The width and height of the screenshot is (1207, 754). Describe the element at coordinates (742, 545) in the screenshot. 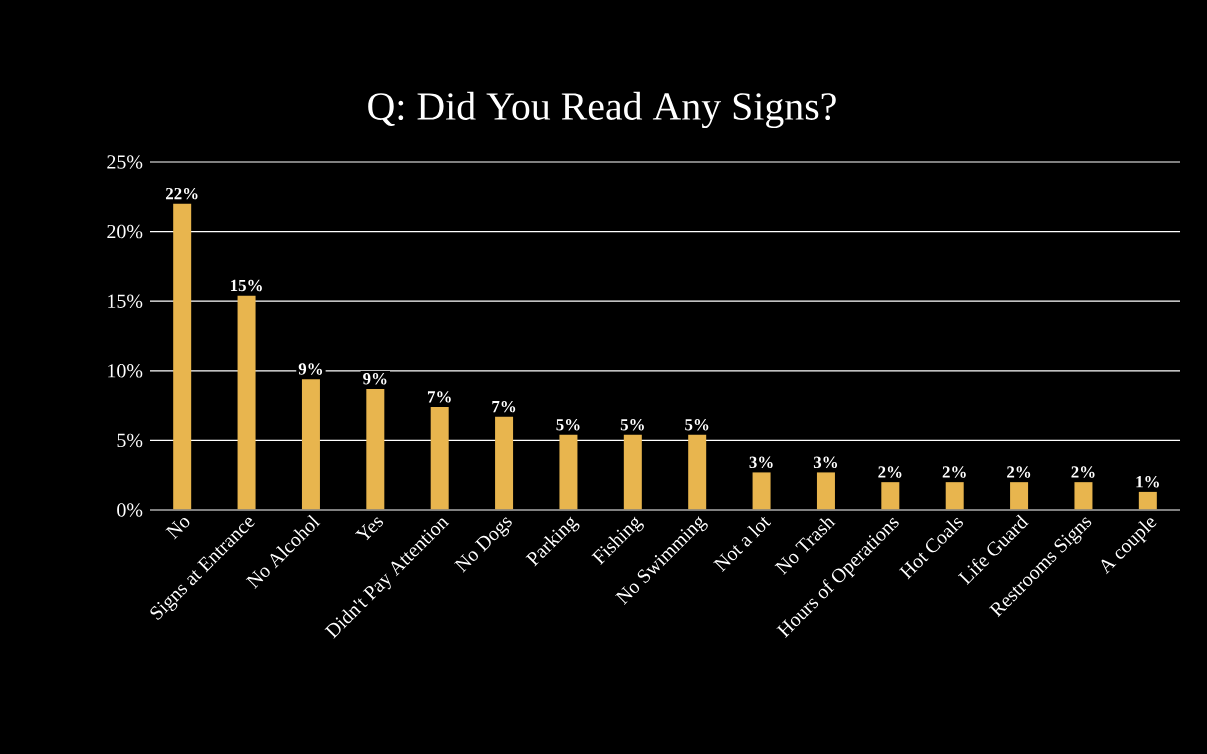

I see `x-tick-label: Not a lot` at that location.